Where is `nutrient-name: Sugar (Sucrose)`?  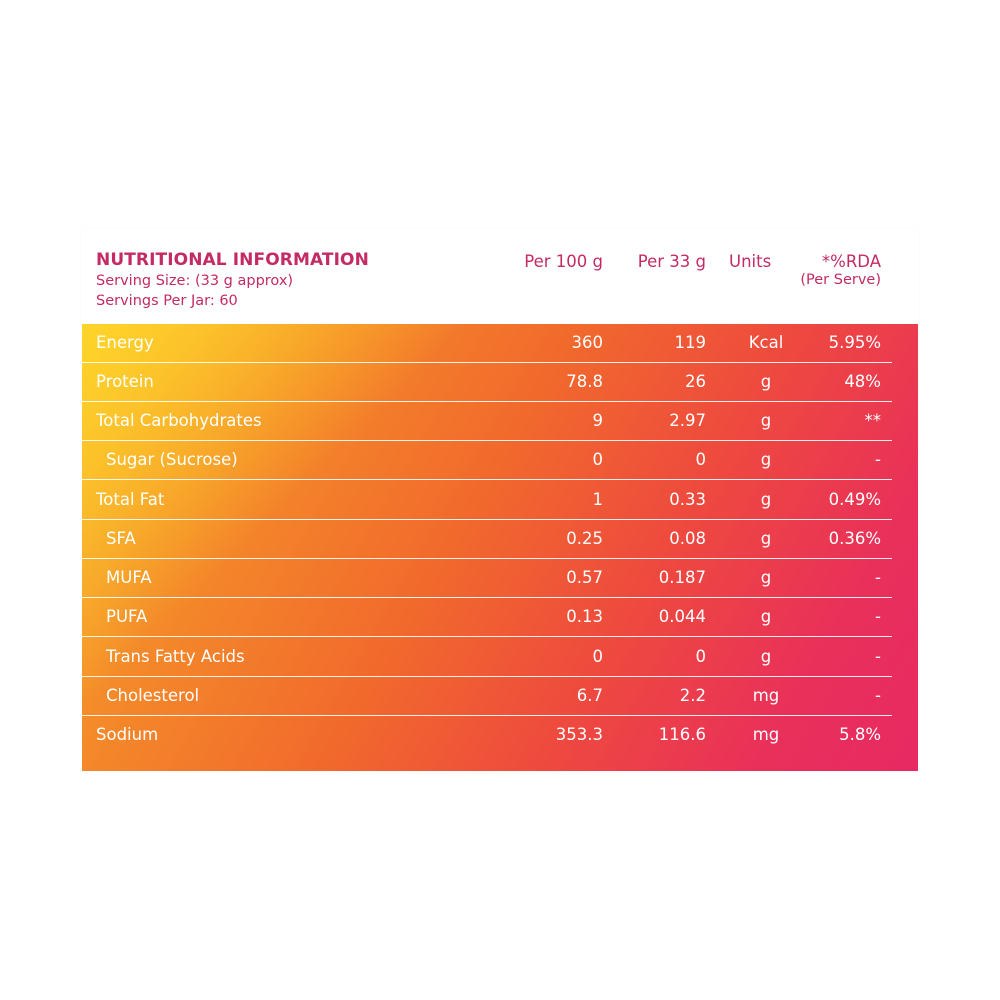
nutrient-name: Sugar (Sucrose) is located at coordinates (172, 459).